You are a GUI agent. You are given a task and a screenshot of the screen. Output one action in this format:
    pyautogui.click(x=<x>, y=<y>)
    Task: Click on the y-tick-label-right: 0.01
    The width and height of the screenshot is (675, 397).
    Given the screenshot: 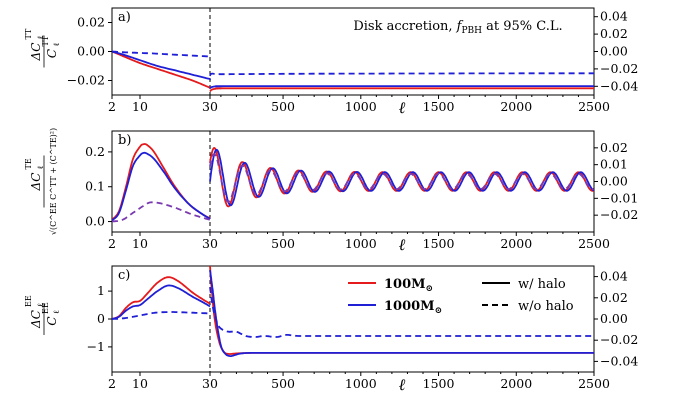 What is the action you would take?
    pyautogui.click(x=614, y=164)
    